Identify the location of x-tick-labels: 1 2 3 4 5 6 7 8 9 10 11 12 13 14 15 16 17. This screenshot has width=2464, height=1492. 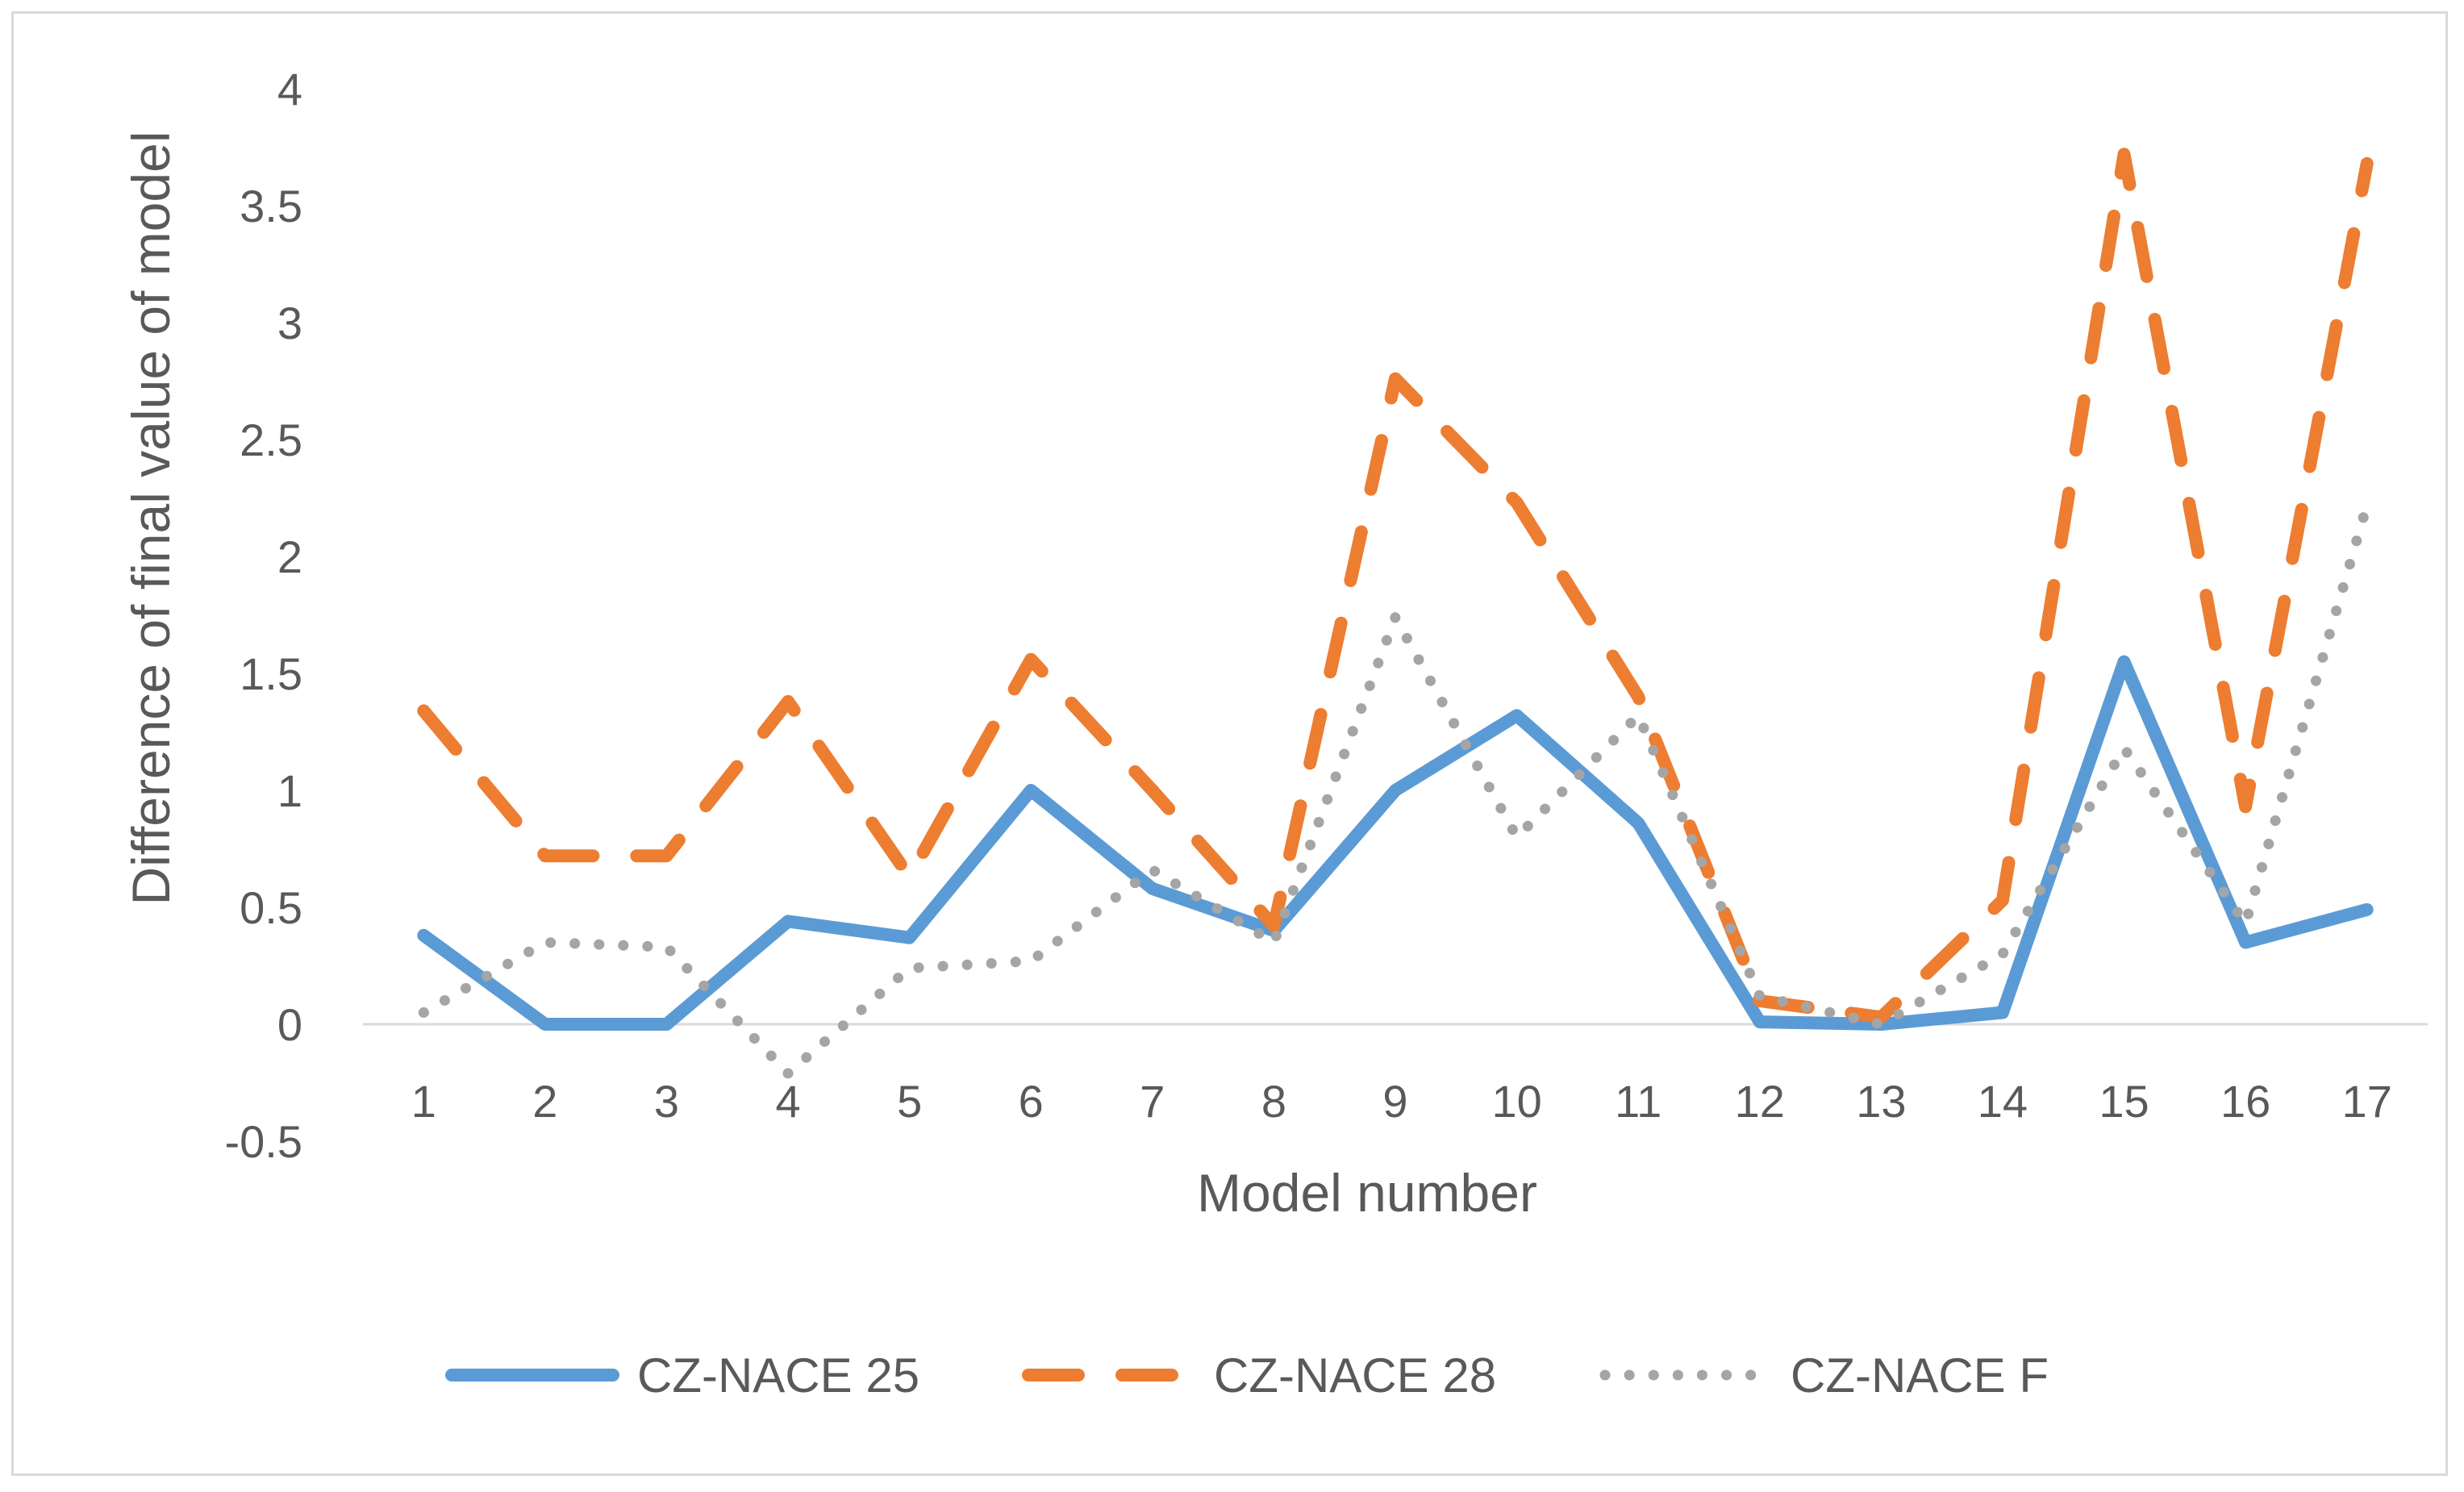
(1401, 1101).